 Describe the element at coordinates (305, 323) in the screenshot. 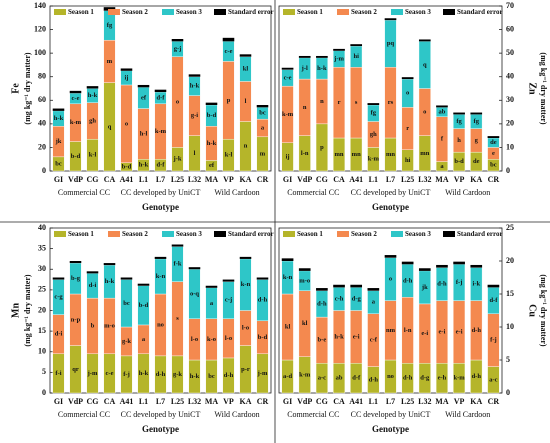

I see `significance-letter: kl` at that location.